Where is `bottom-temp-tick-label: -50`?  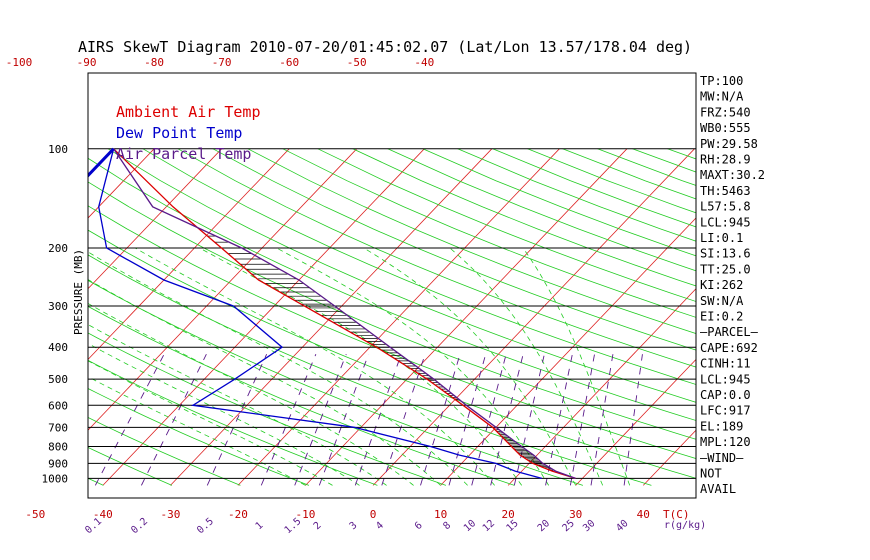
bottom-temp-tick-label: -50 is located at coordinates (35, 514).